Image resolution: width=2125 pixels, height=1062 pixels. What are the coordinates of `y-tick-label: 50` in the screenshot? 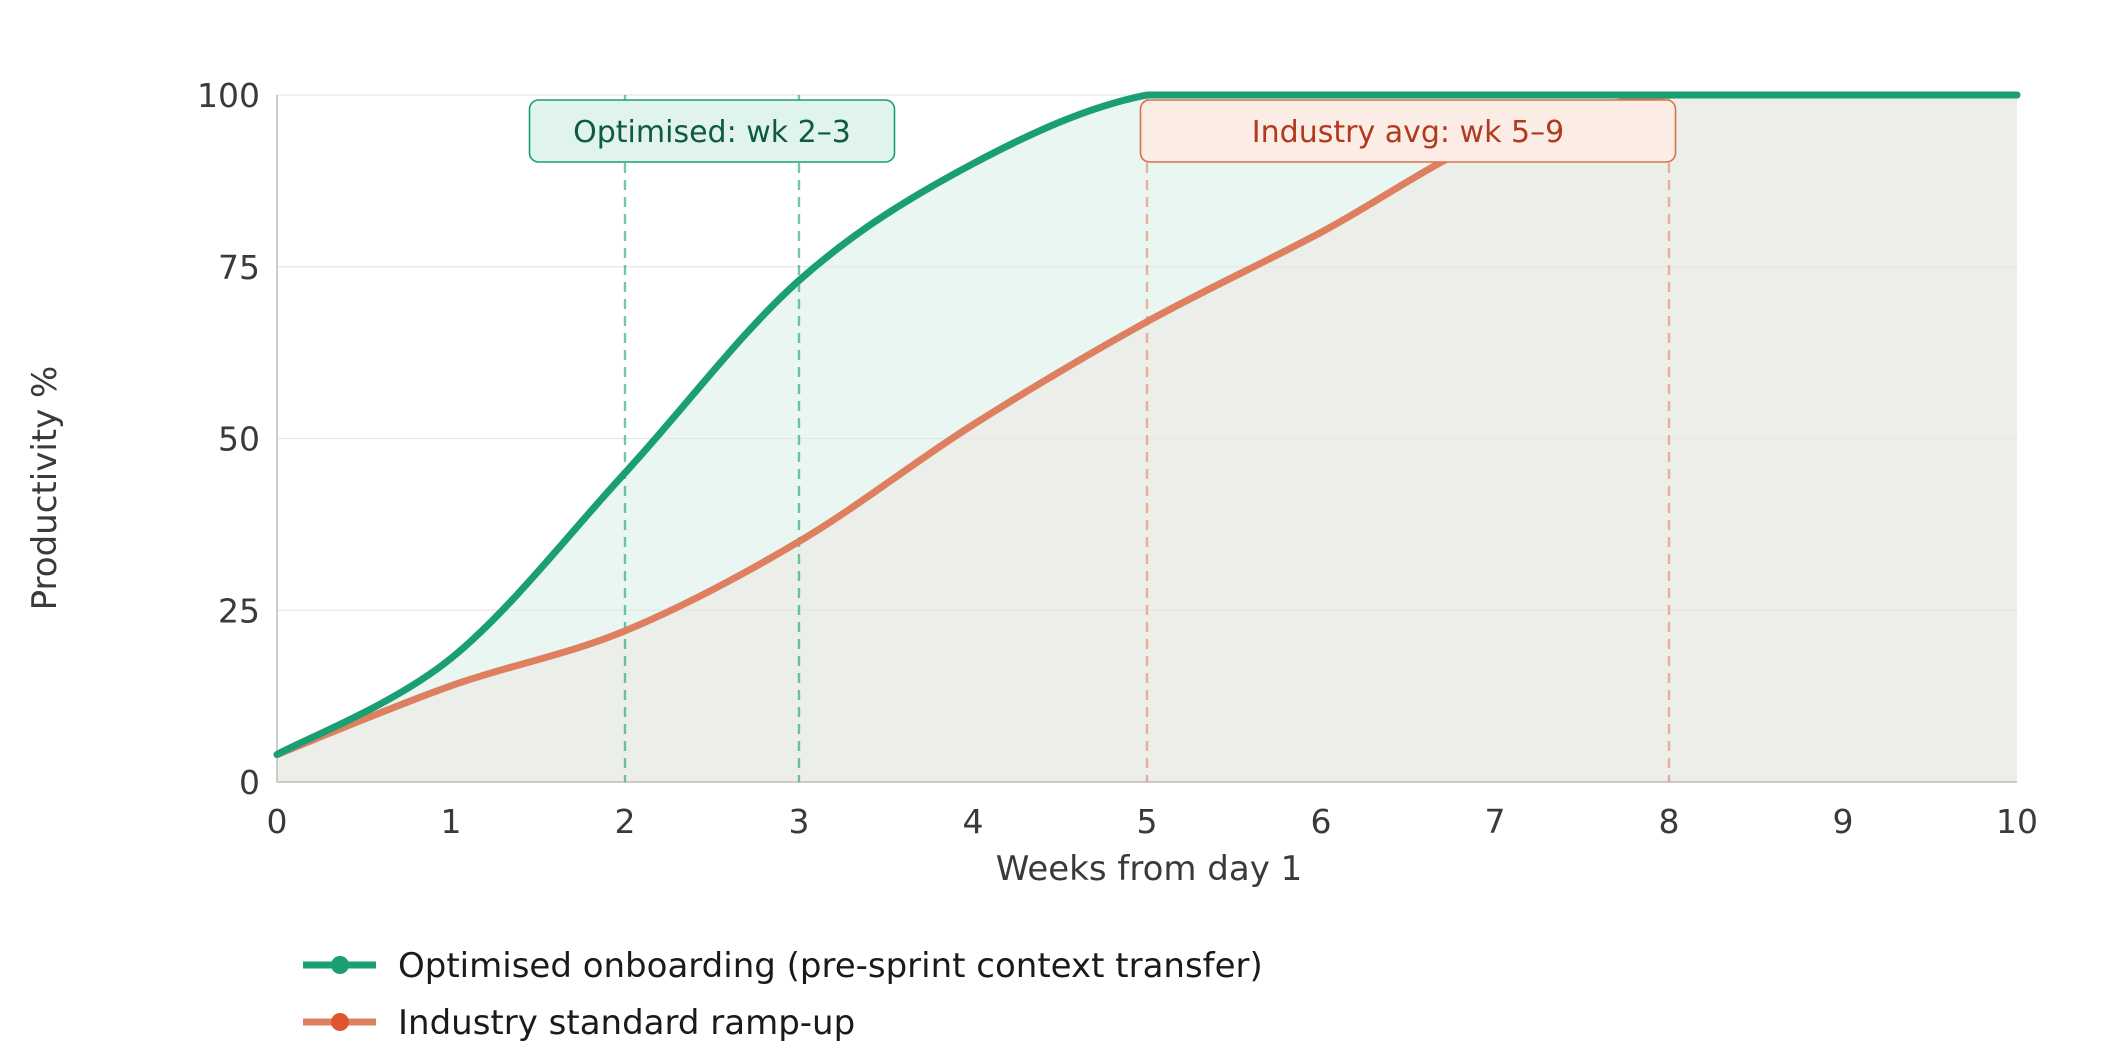 It's located at (239, 439).